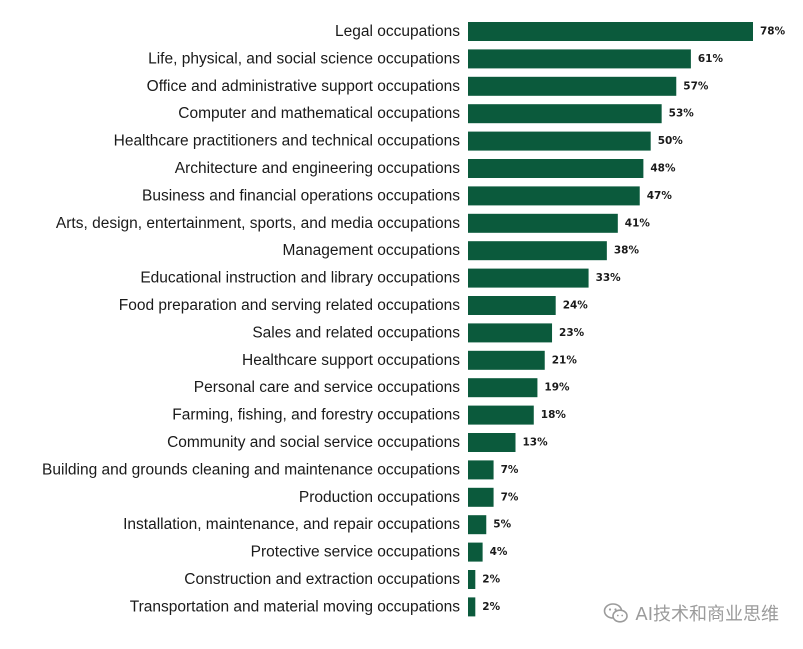 The image size is (803, 649). I want to click on bar-row: Computer and mathematical occupations 53%, so click(436, 114).